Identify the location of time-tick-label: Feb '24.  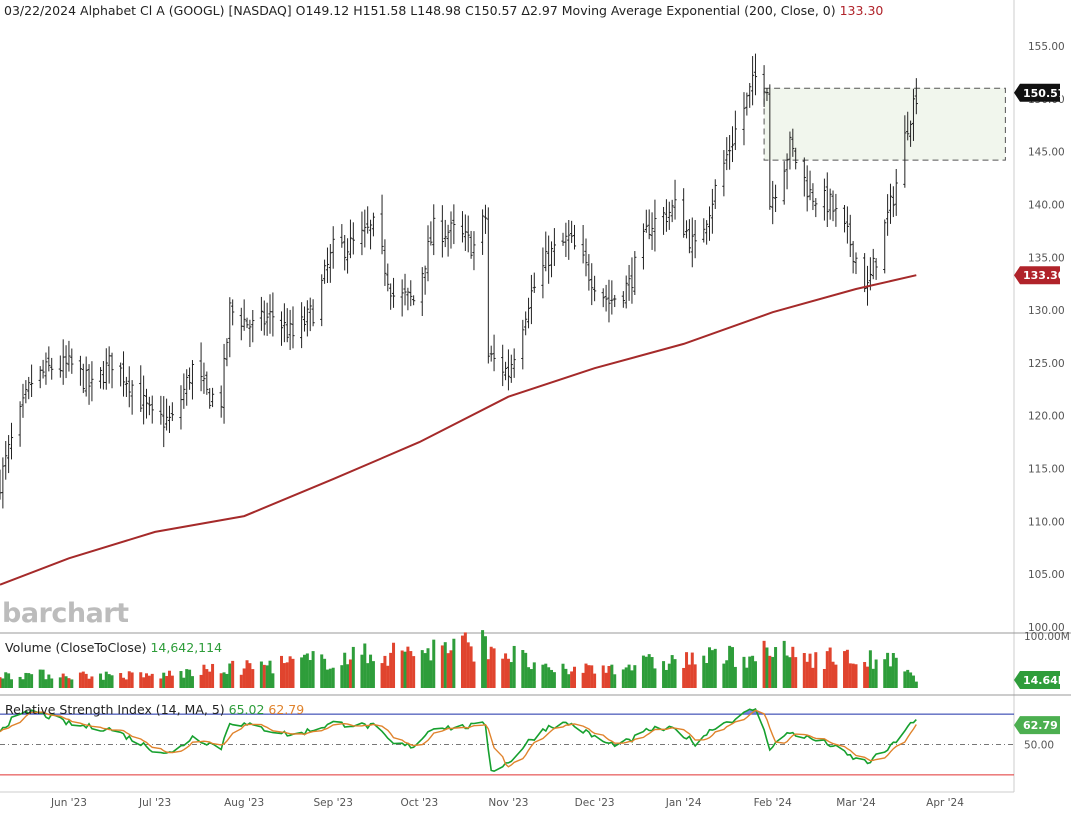
(773, 803).